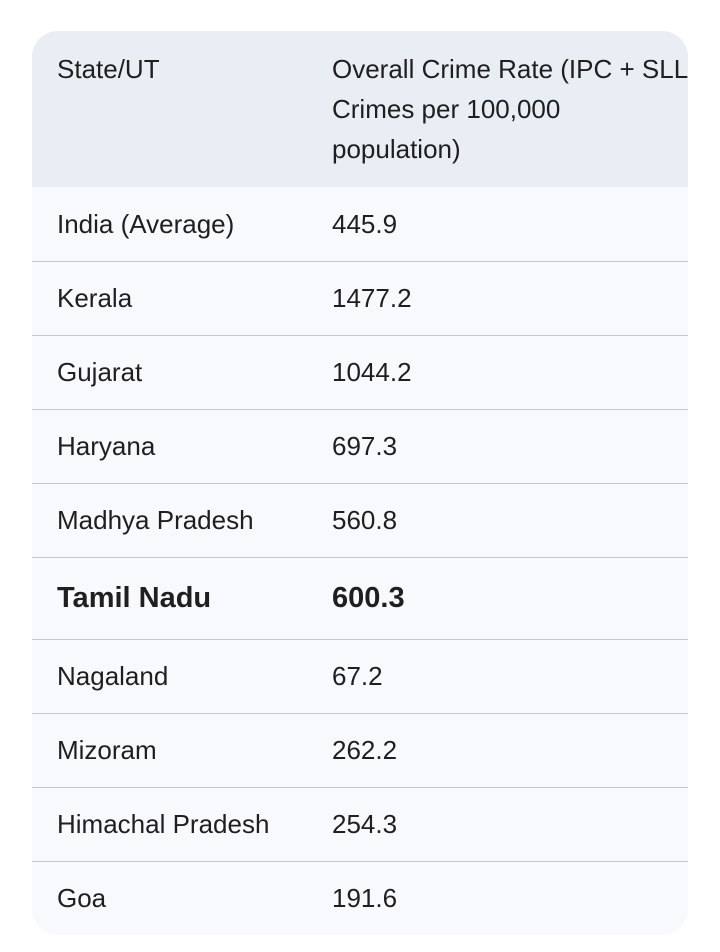 The height and width of the screenshot is (952, 720). What do you see at coordinates (100, 372) in the screenshot?
I see `cell-state: Gujarat` at bounding box center [100, 372].